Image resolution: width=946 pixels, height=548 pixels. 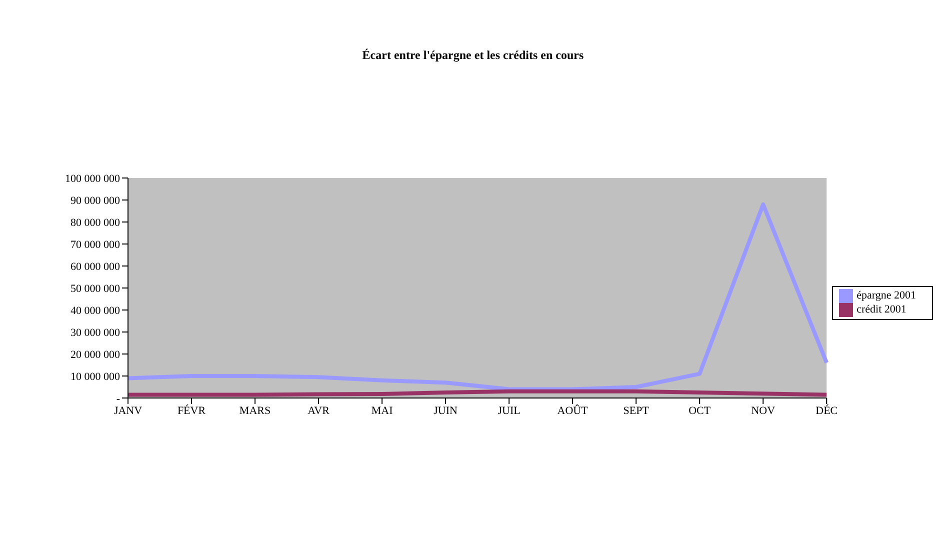 I want to click on x-tick-label: AOÛT, so click(x=572, y=410).